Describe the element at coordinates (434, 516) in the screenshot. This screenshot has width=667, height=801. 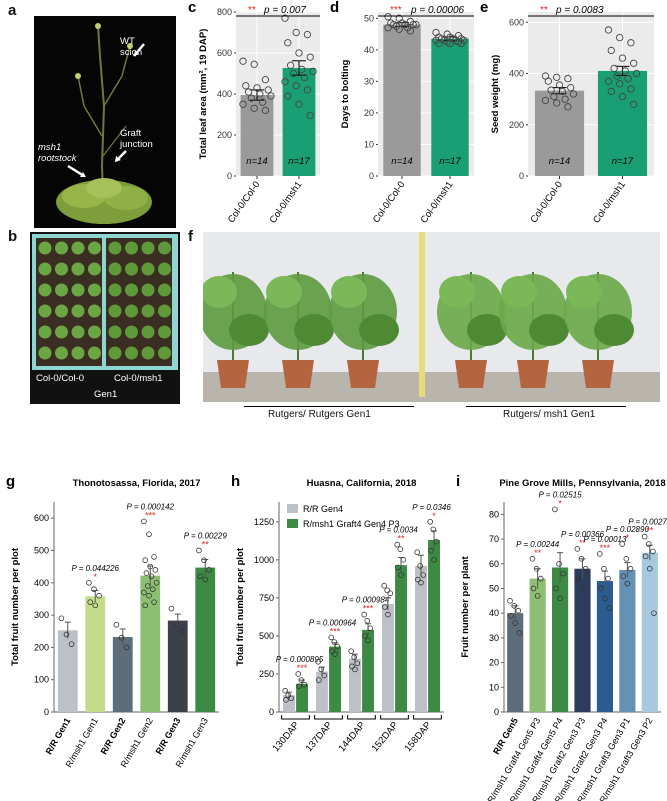
I see `sig-stars: *` at that location.